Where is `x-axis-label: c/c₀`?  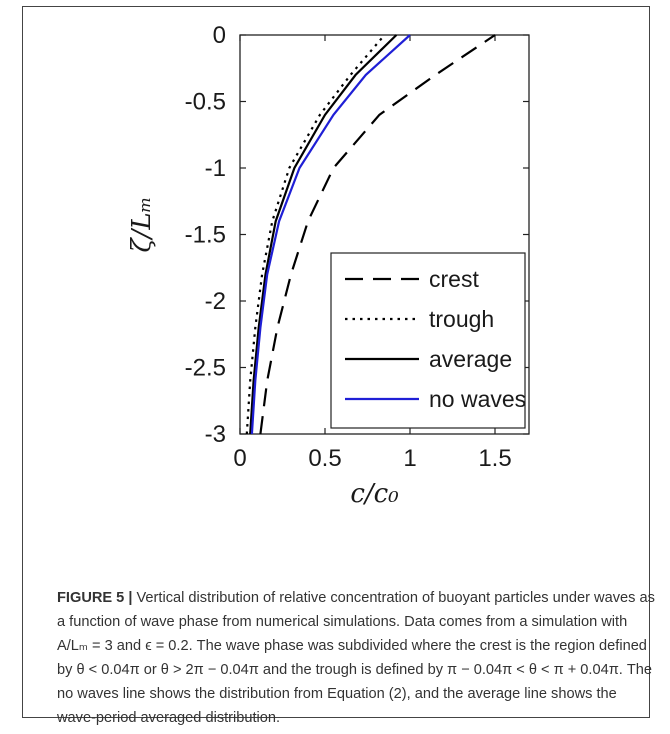 x-axis-label: c/c₀ is located at coordinates (374, 494).